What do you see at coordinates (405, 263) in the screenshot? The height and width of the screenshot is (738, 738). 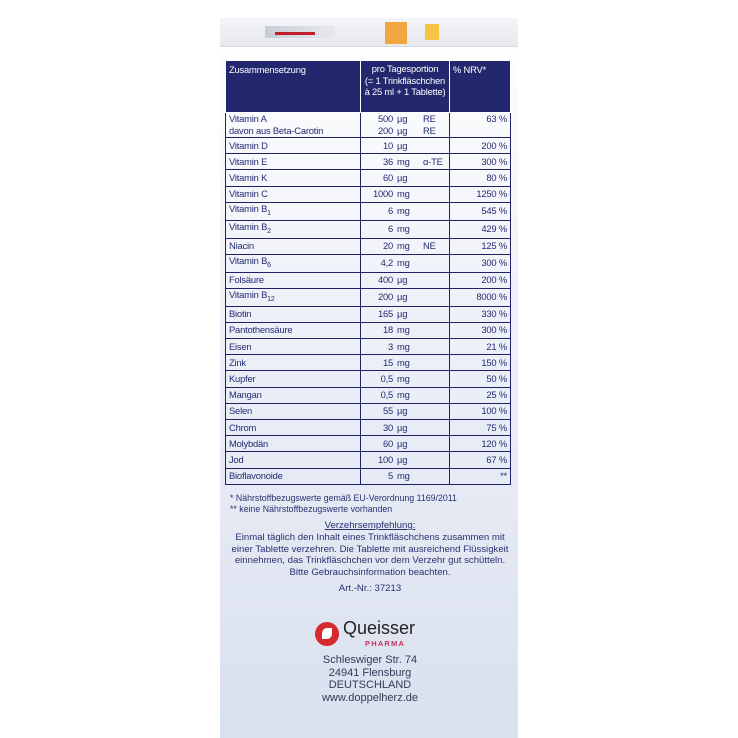 I see `amount-cell: 4,2 mg` at bounding box center [405, 263].